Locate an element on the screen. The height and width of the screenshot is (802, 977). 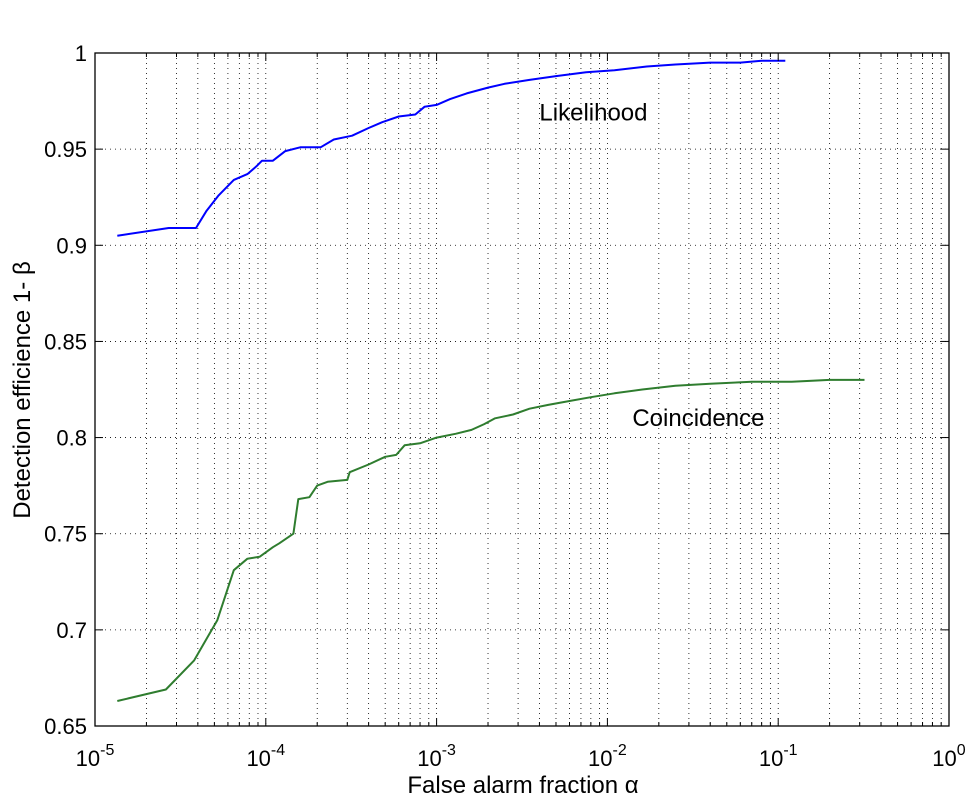
x-tick-label: 10⁻⁵ is located at coordinates (95, 756).